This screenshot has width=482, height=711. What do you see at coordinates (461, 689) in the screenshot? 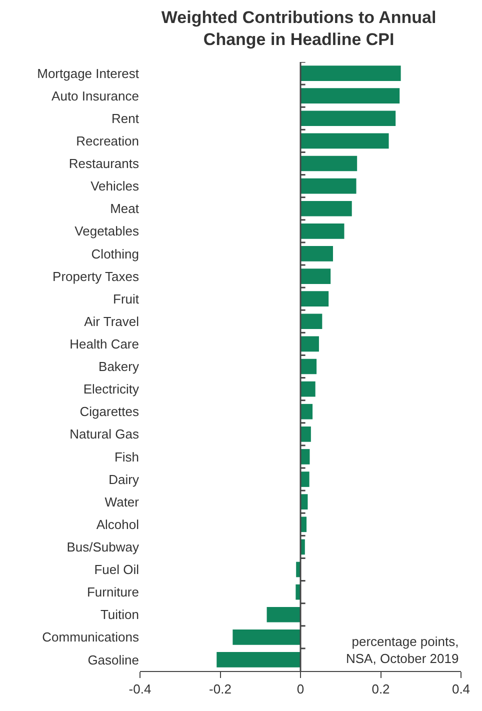
I see `x-tick-label: 0.4` at bounding box center [461, 689].